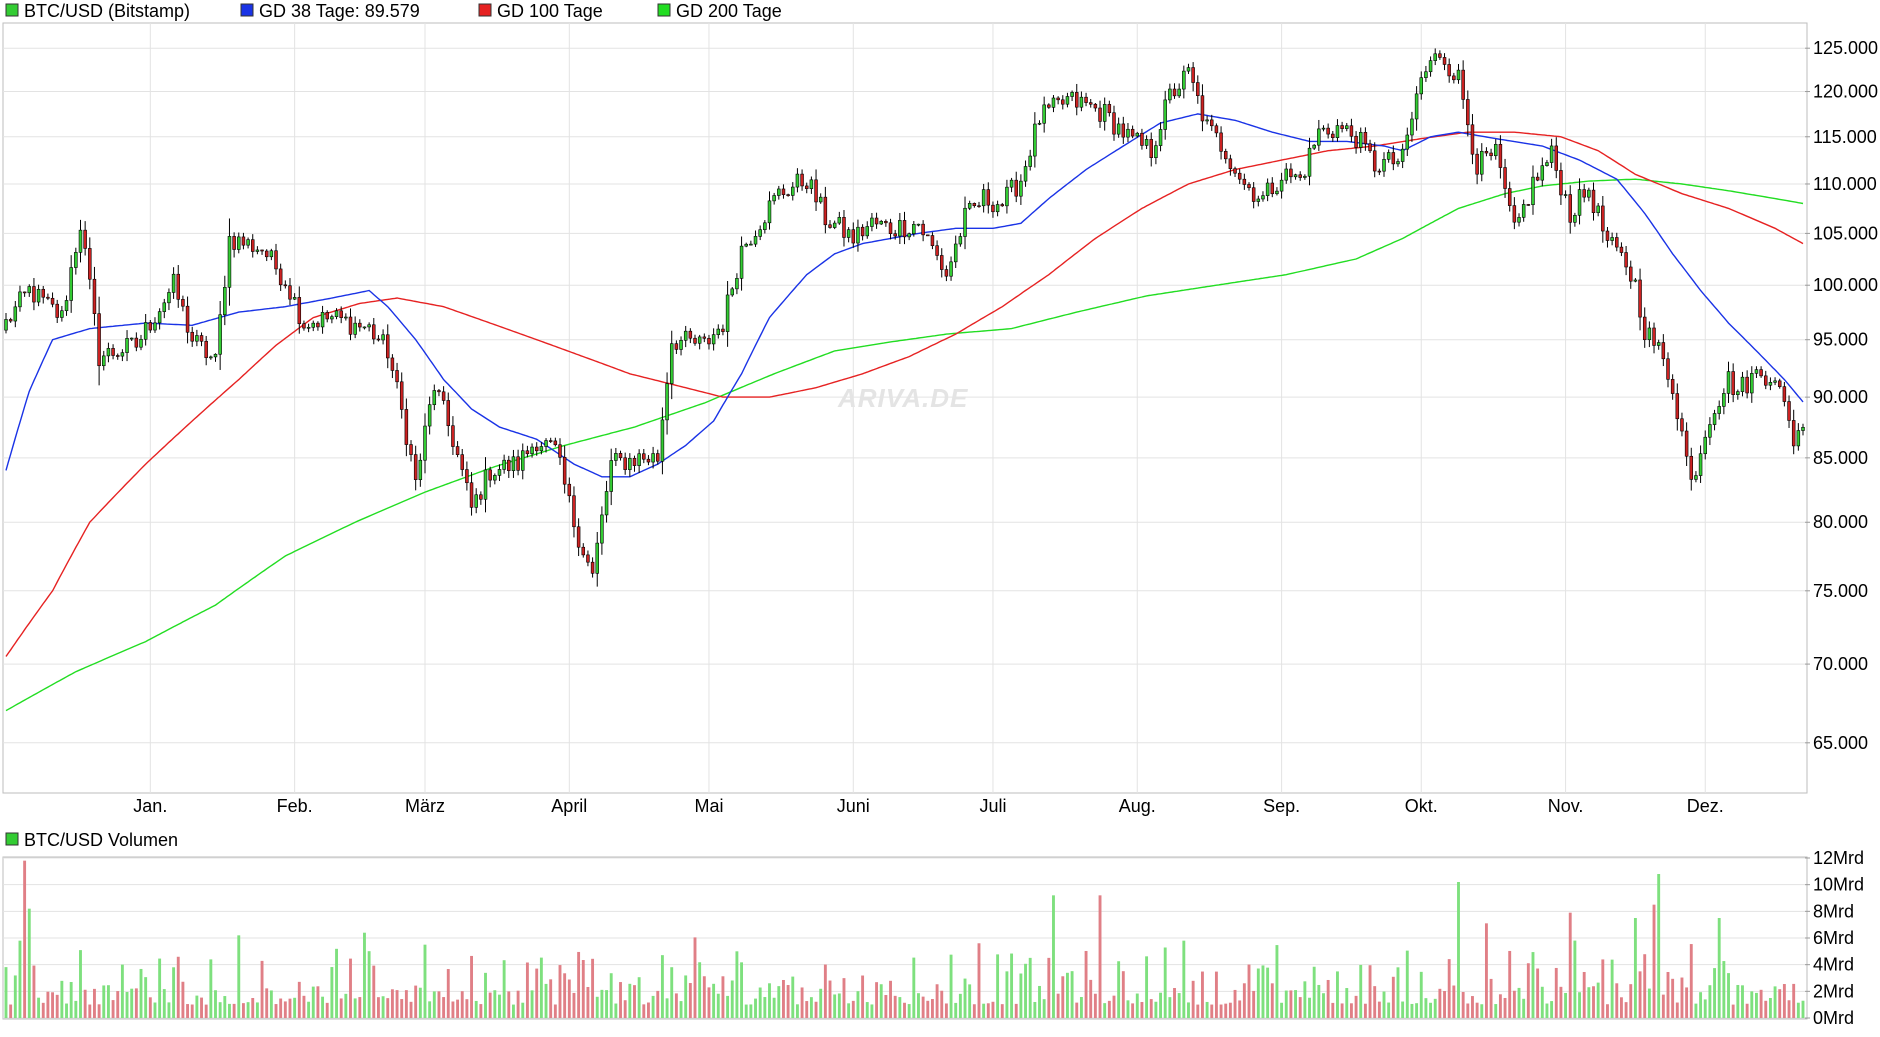  Describe the element at coordinates (1840, 397) in the screenshot. I see `price-tick-label: 90.000` at that location.